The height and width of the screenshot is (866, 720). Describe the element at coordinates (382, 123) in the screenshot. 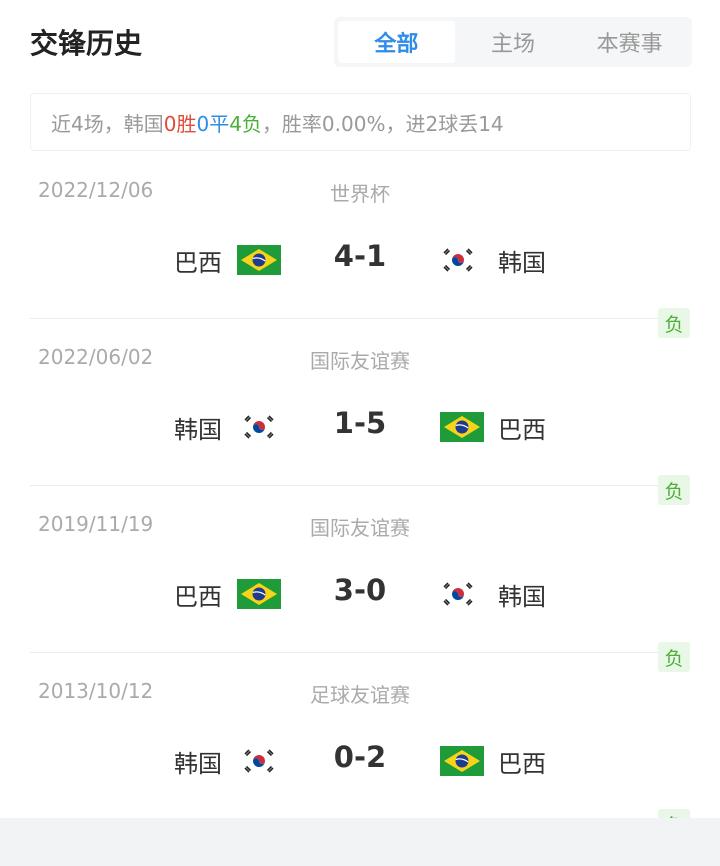

I see `summary-suffix: ，胜率0.00%，进2球丢14` at that location.